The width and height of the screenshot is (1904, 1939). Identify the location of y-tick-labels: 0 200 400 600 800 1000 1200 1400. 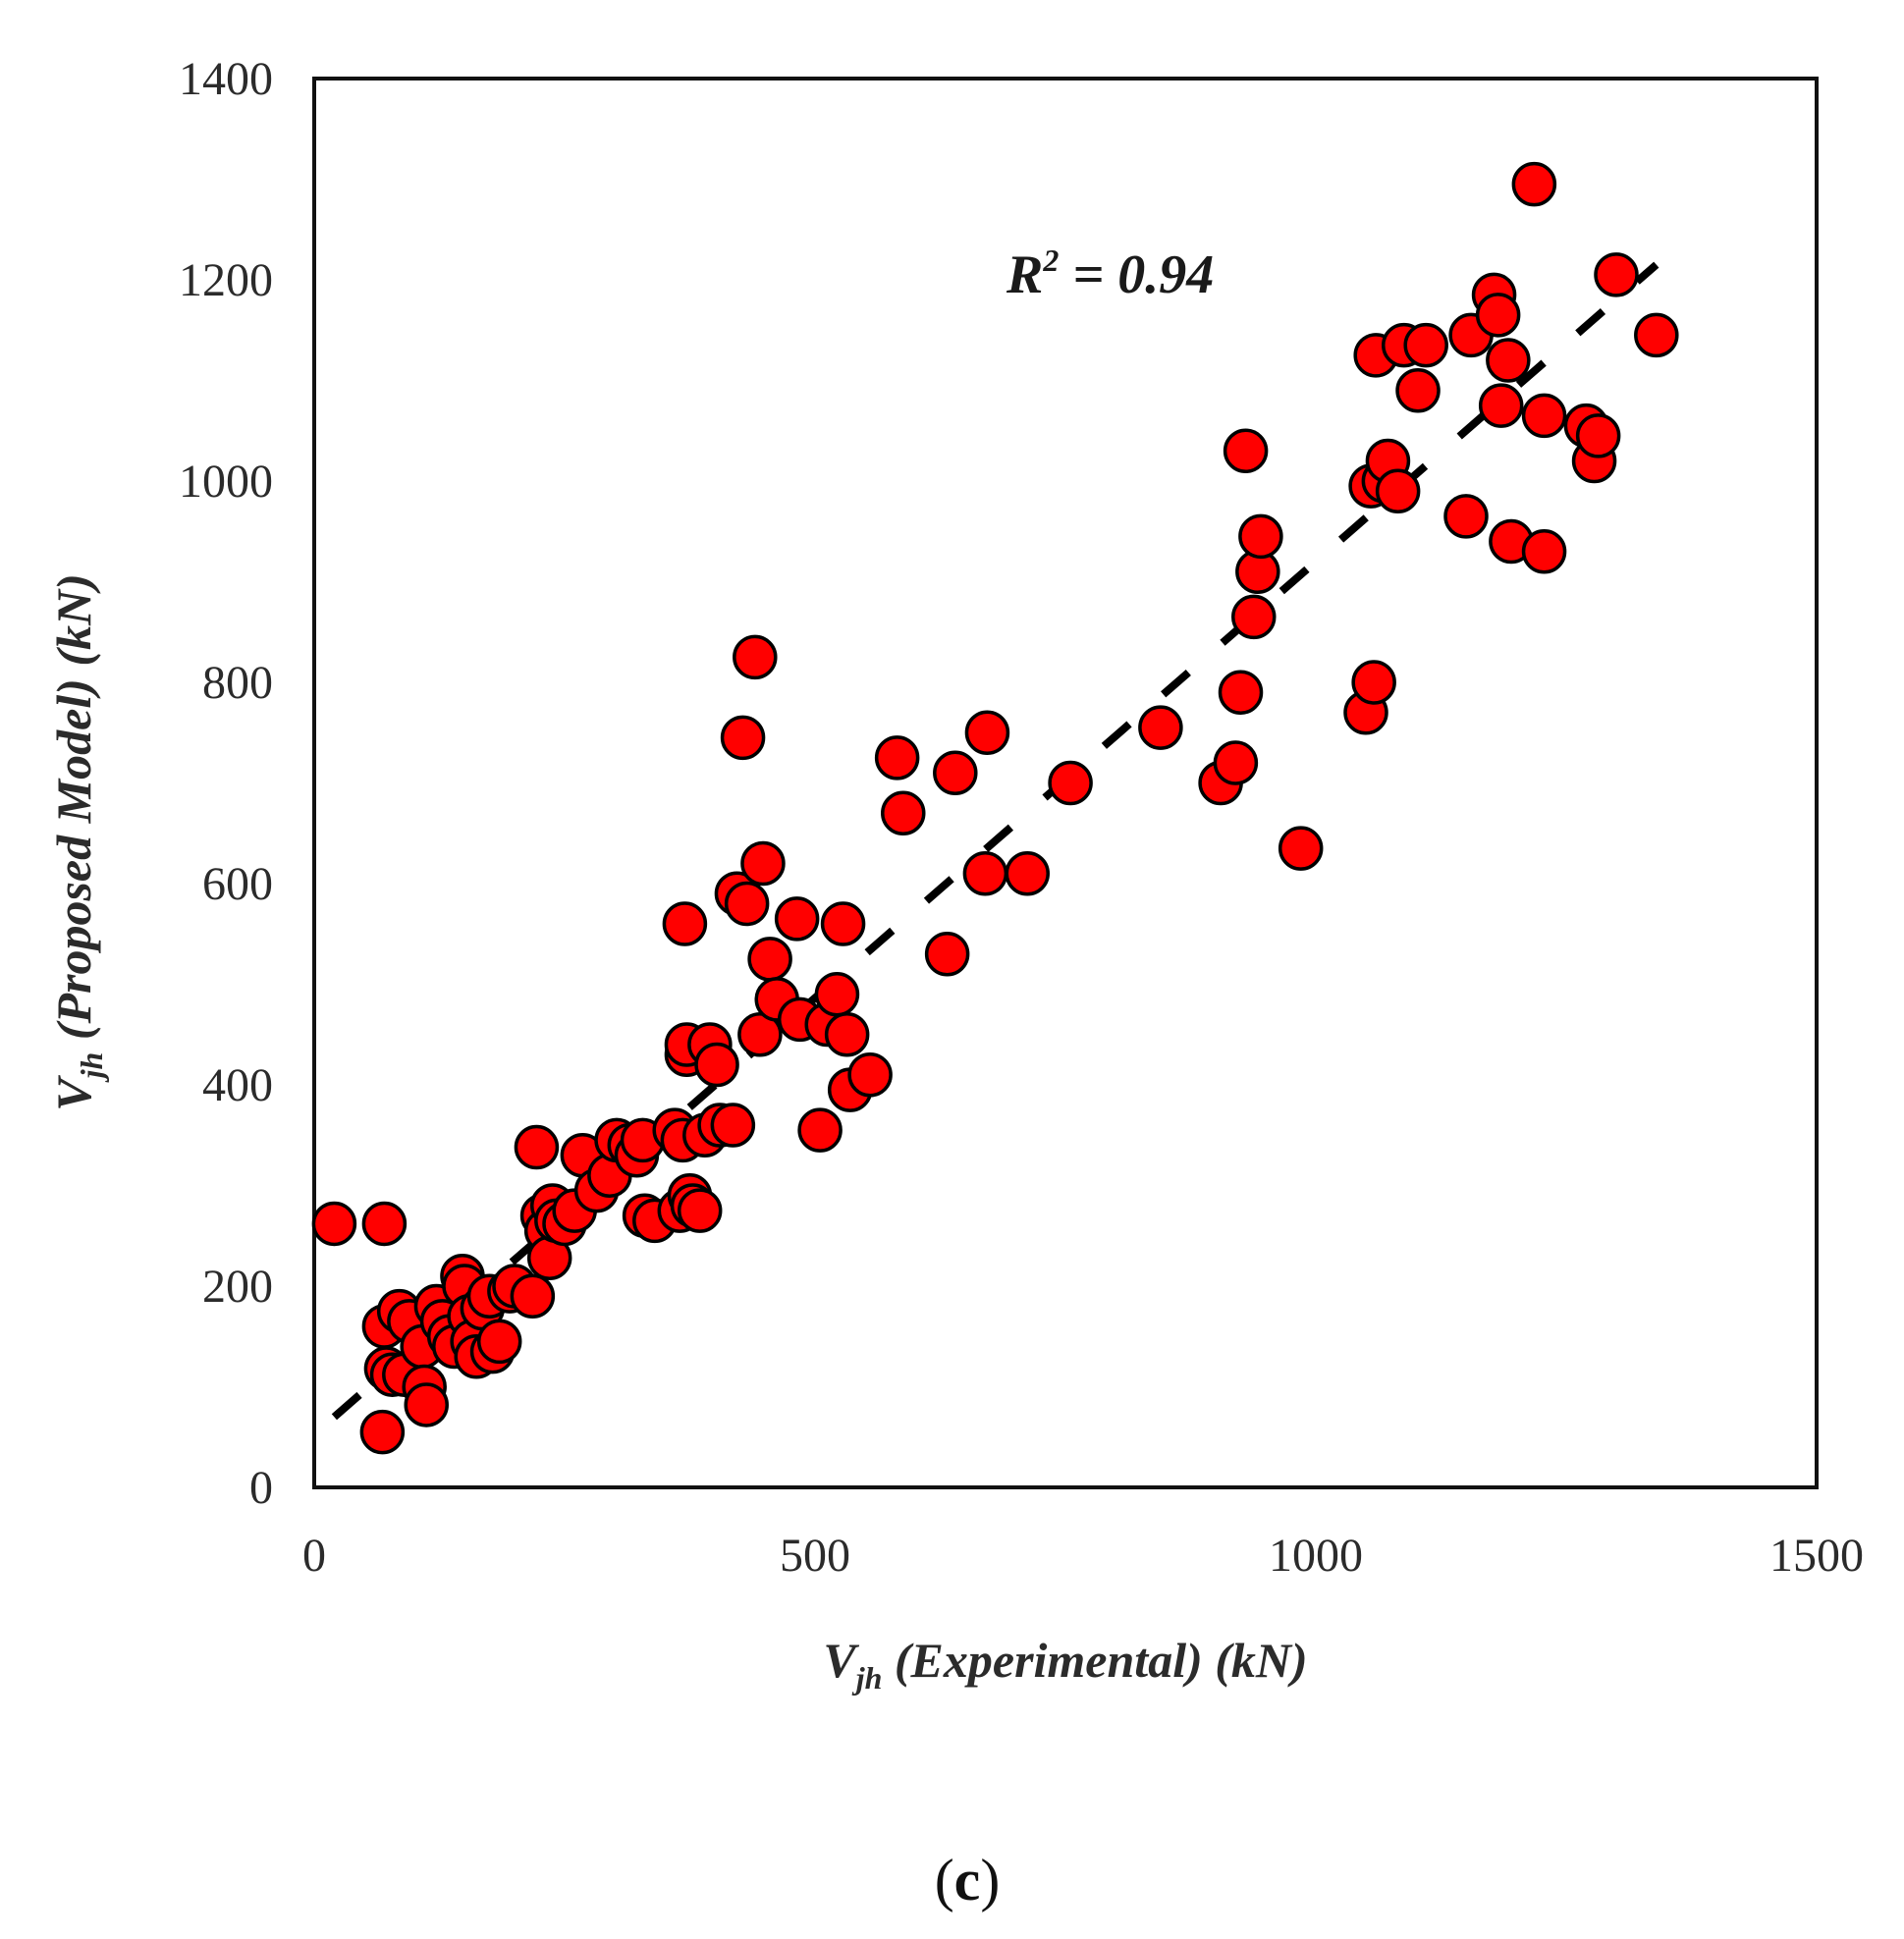
(226, 784).